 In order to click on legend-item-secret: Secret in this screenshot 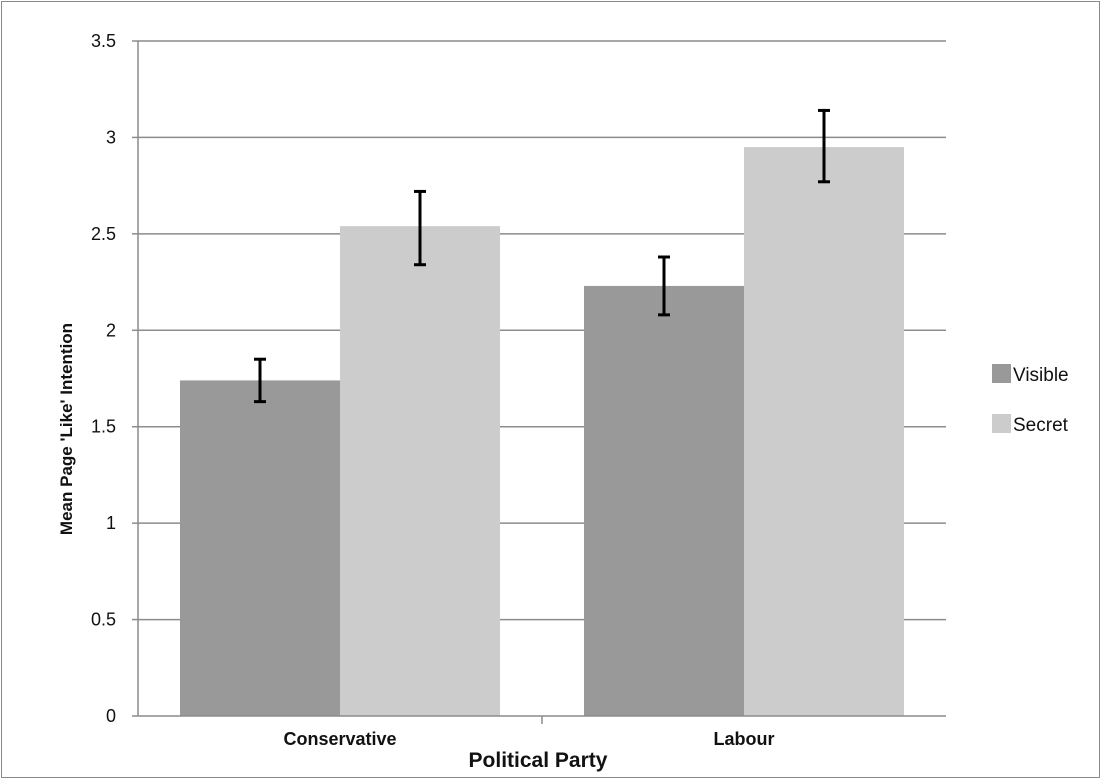, I will do `click(1030, 425)`.